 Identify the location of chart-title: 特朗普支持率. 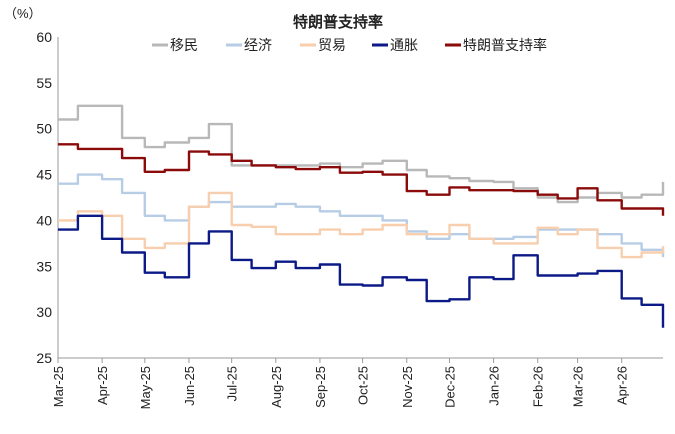
(338, 22).